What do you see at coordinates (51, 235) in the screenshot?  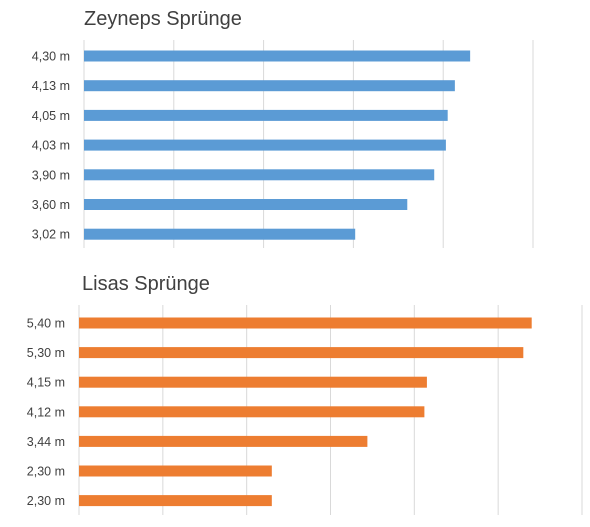 I see `category-label: 3,02 m` at bounding box center [51, 235].